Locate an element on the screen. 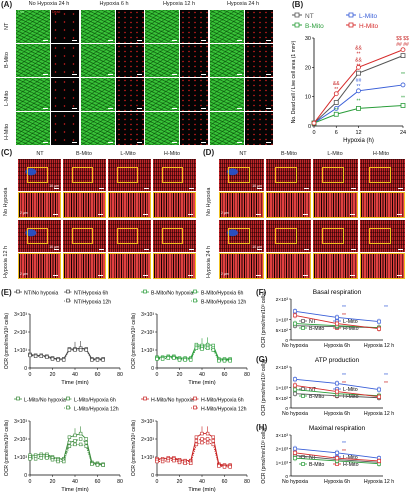 Image resolution: width=409 pixels, height=500 pixels. panel-d-col-3: H-Mito is located at coordinates (381, 154).